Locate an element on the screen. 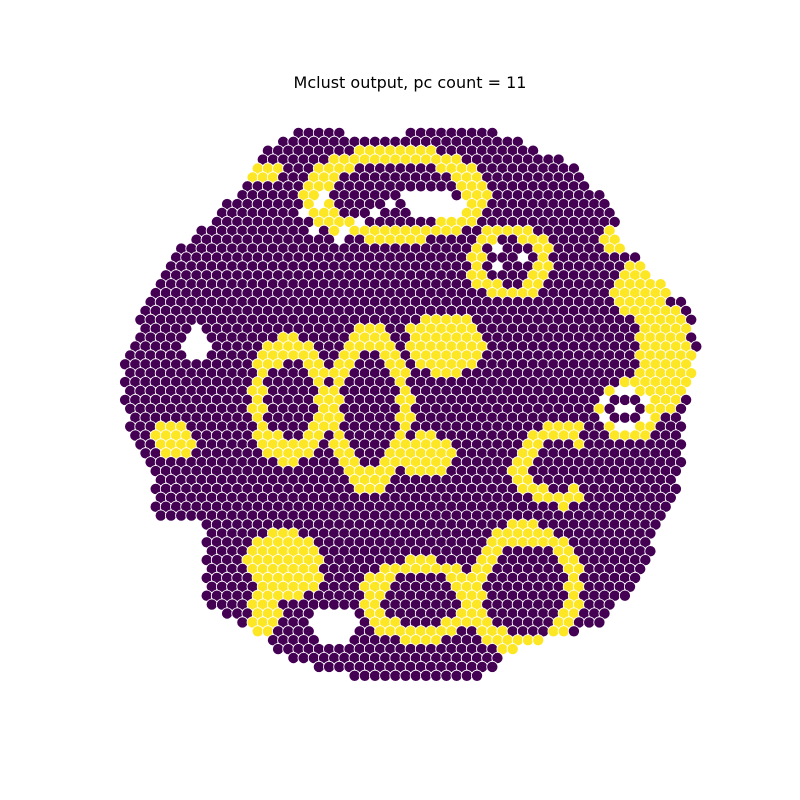 This screenshot has width=800, height=800. spot-1966 is located at coordinates (665, 506).